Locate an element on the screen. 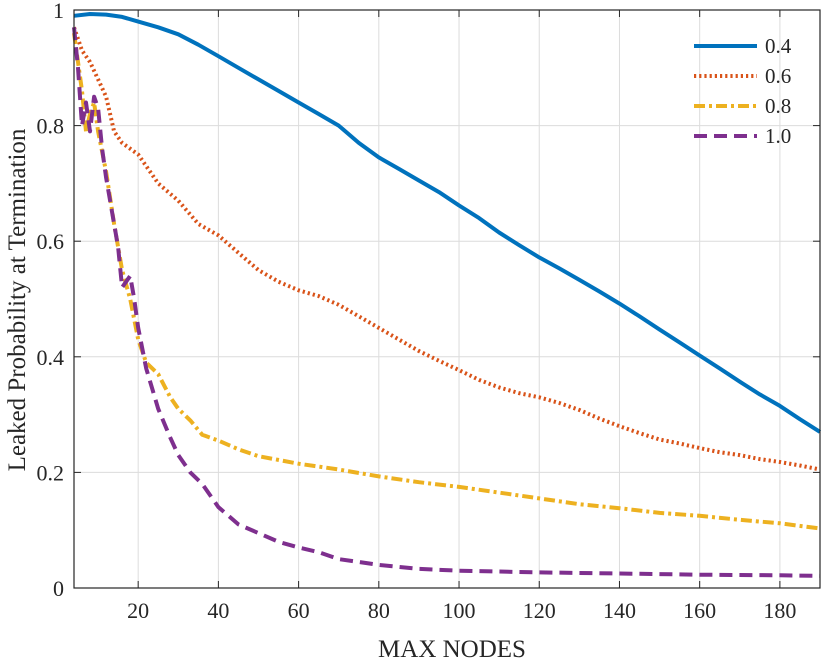 The height and width of the screenshot is (662, 826). x-tick-label: 100 is located at coordinates (459, 610).